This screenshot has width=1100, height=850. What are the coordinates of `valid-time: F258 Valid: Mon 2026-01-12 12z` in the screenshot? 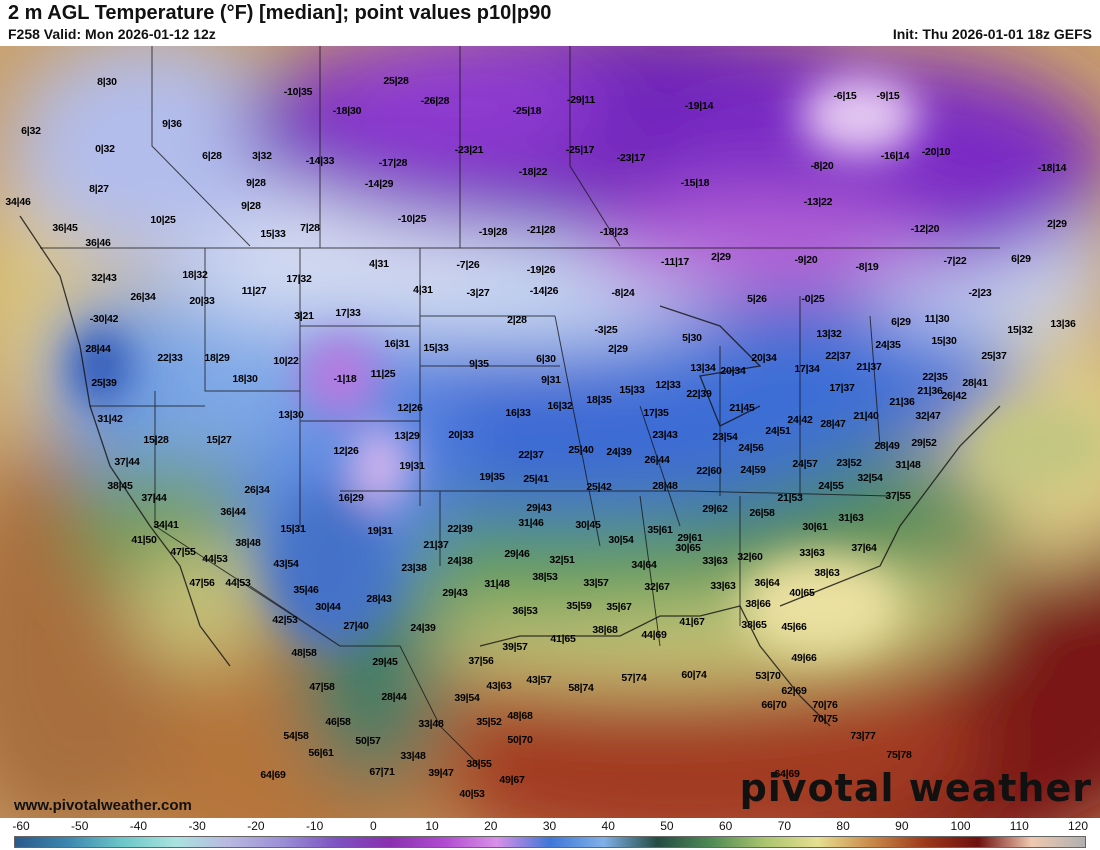 It's located at (112, 34).